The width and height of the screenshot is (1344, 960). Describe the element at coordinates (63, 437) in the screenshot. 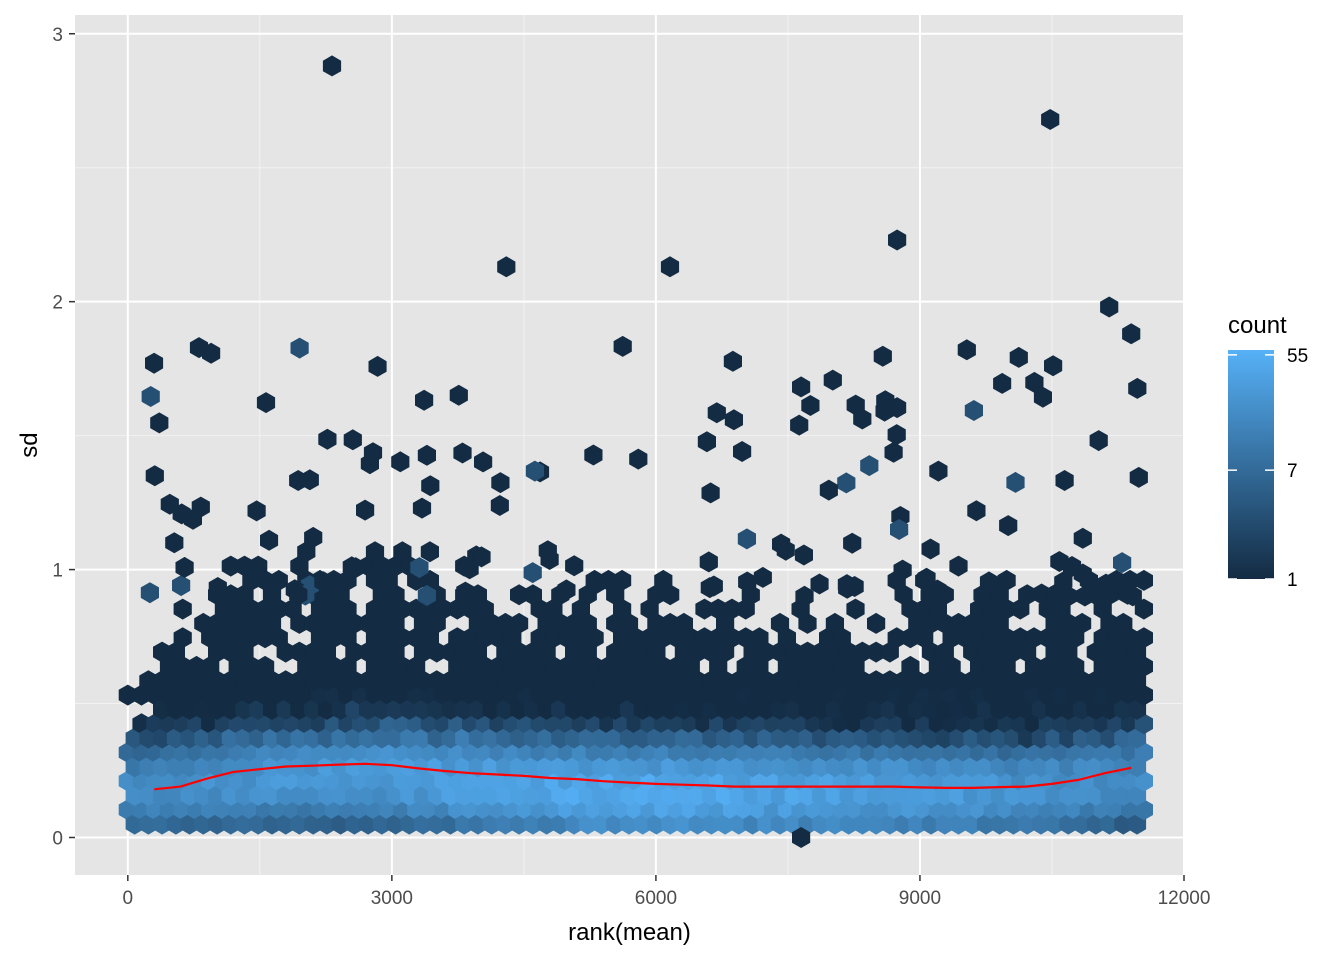

I see `y-axis-ticks: 0 1 2 3` at that location.